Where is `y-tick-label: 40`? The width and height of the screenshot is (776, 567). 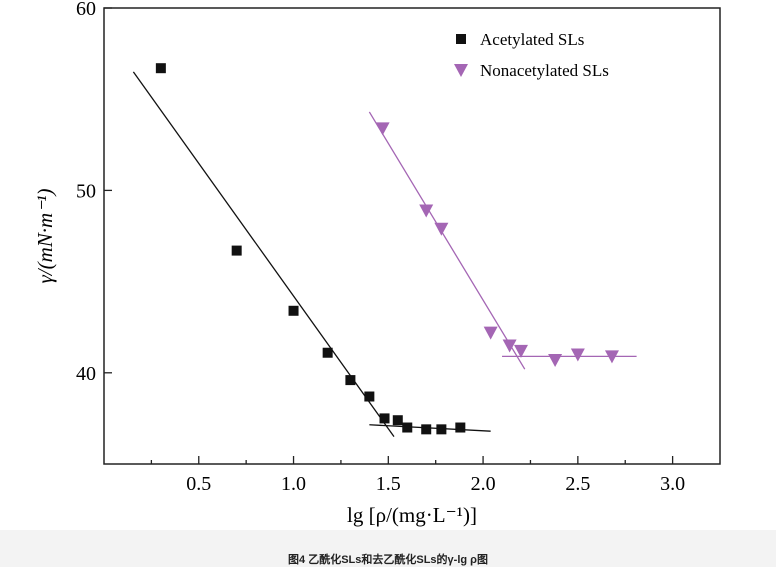
y-tick-label: 40 is located at coordinates (86, 374).